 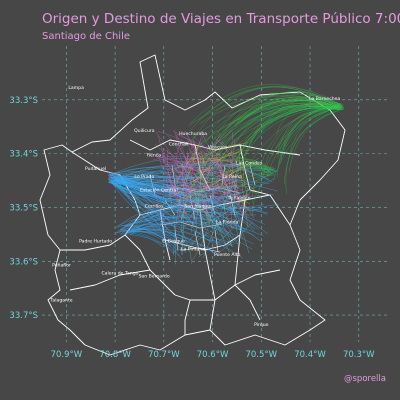 What do you see at coordinates (179, 144) in the screenshot?
I see `place-label: Conchalí` at bounding box center [179, 144].